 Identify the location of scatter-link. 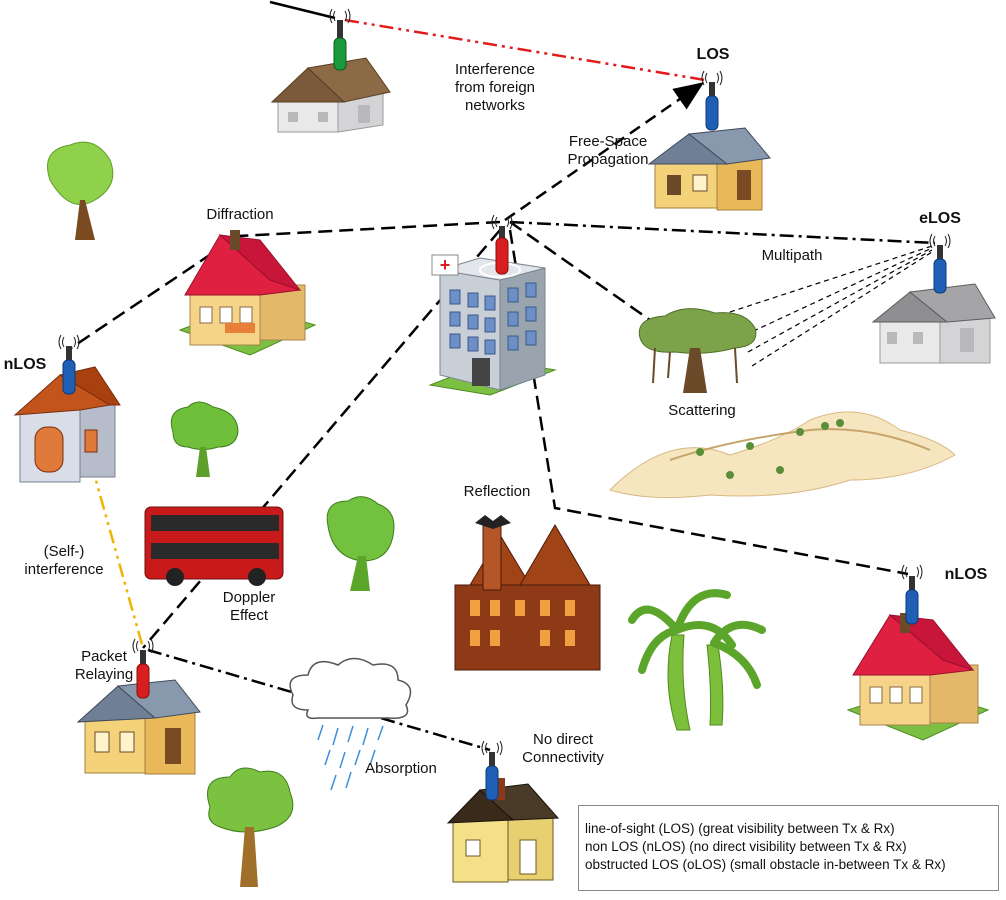
(580, 271).